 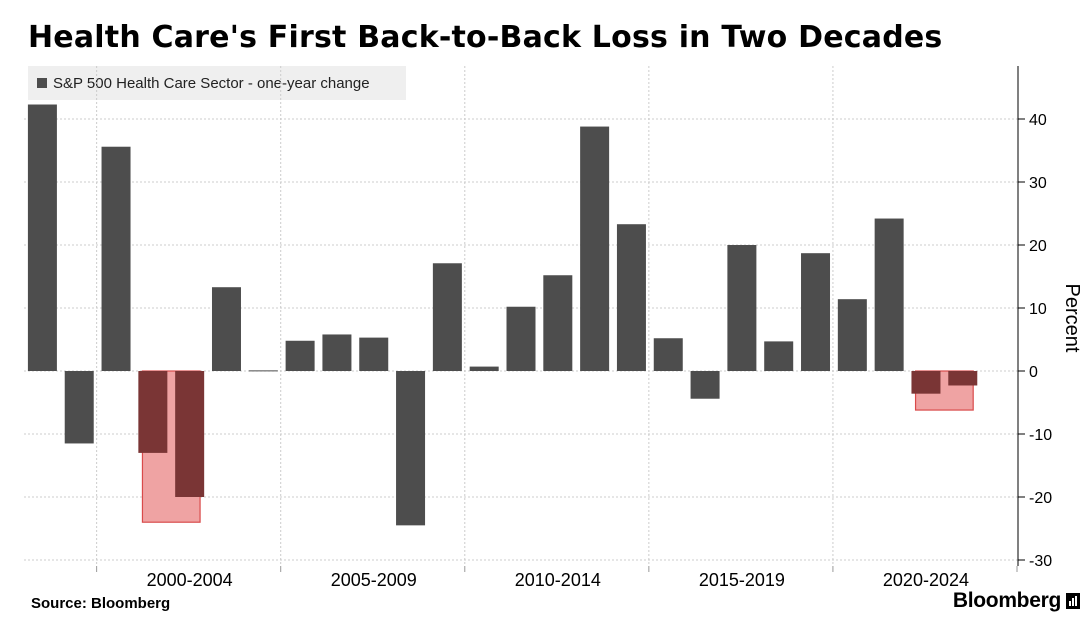 I want to click on bar-2007, so click(x=374, y=354).